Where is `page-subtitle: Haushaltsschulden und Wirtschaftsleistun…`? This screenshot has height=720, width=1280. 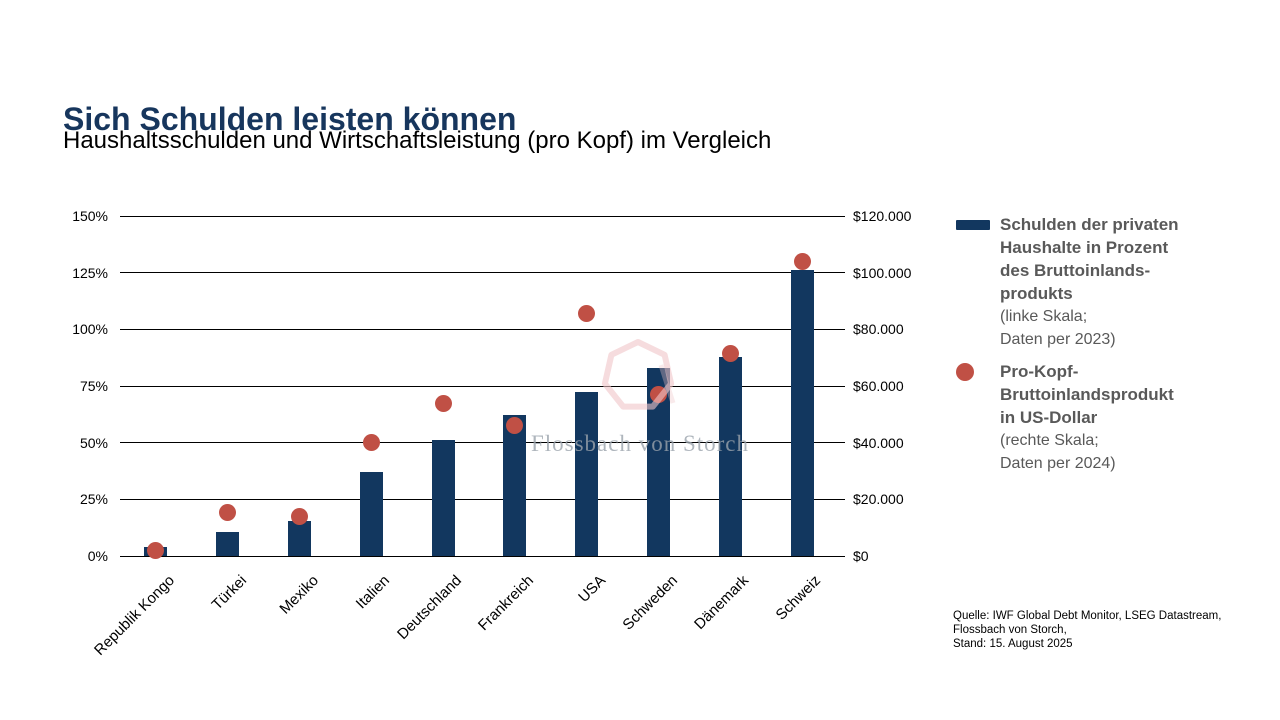 page-subtitle: Haushaltsschulden und Wirtschaftsleistun… is located at coordinates (417, 140).